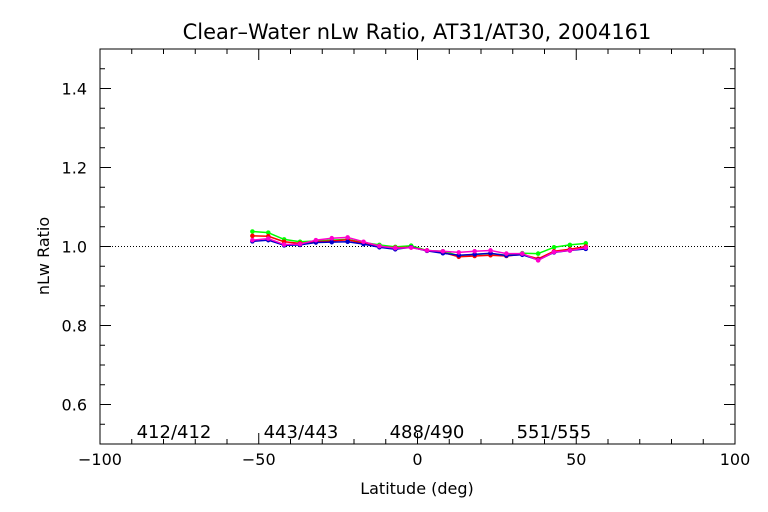  Describe the element at coordinates (735, 459) in the screenshot. I see `x-tick-label: 100` at that location.